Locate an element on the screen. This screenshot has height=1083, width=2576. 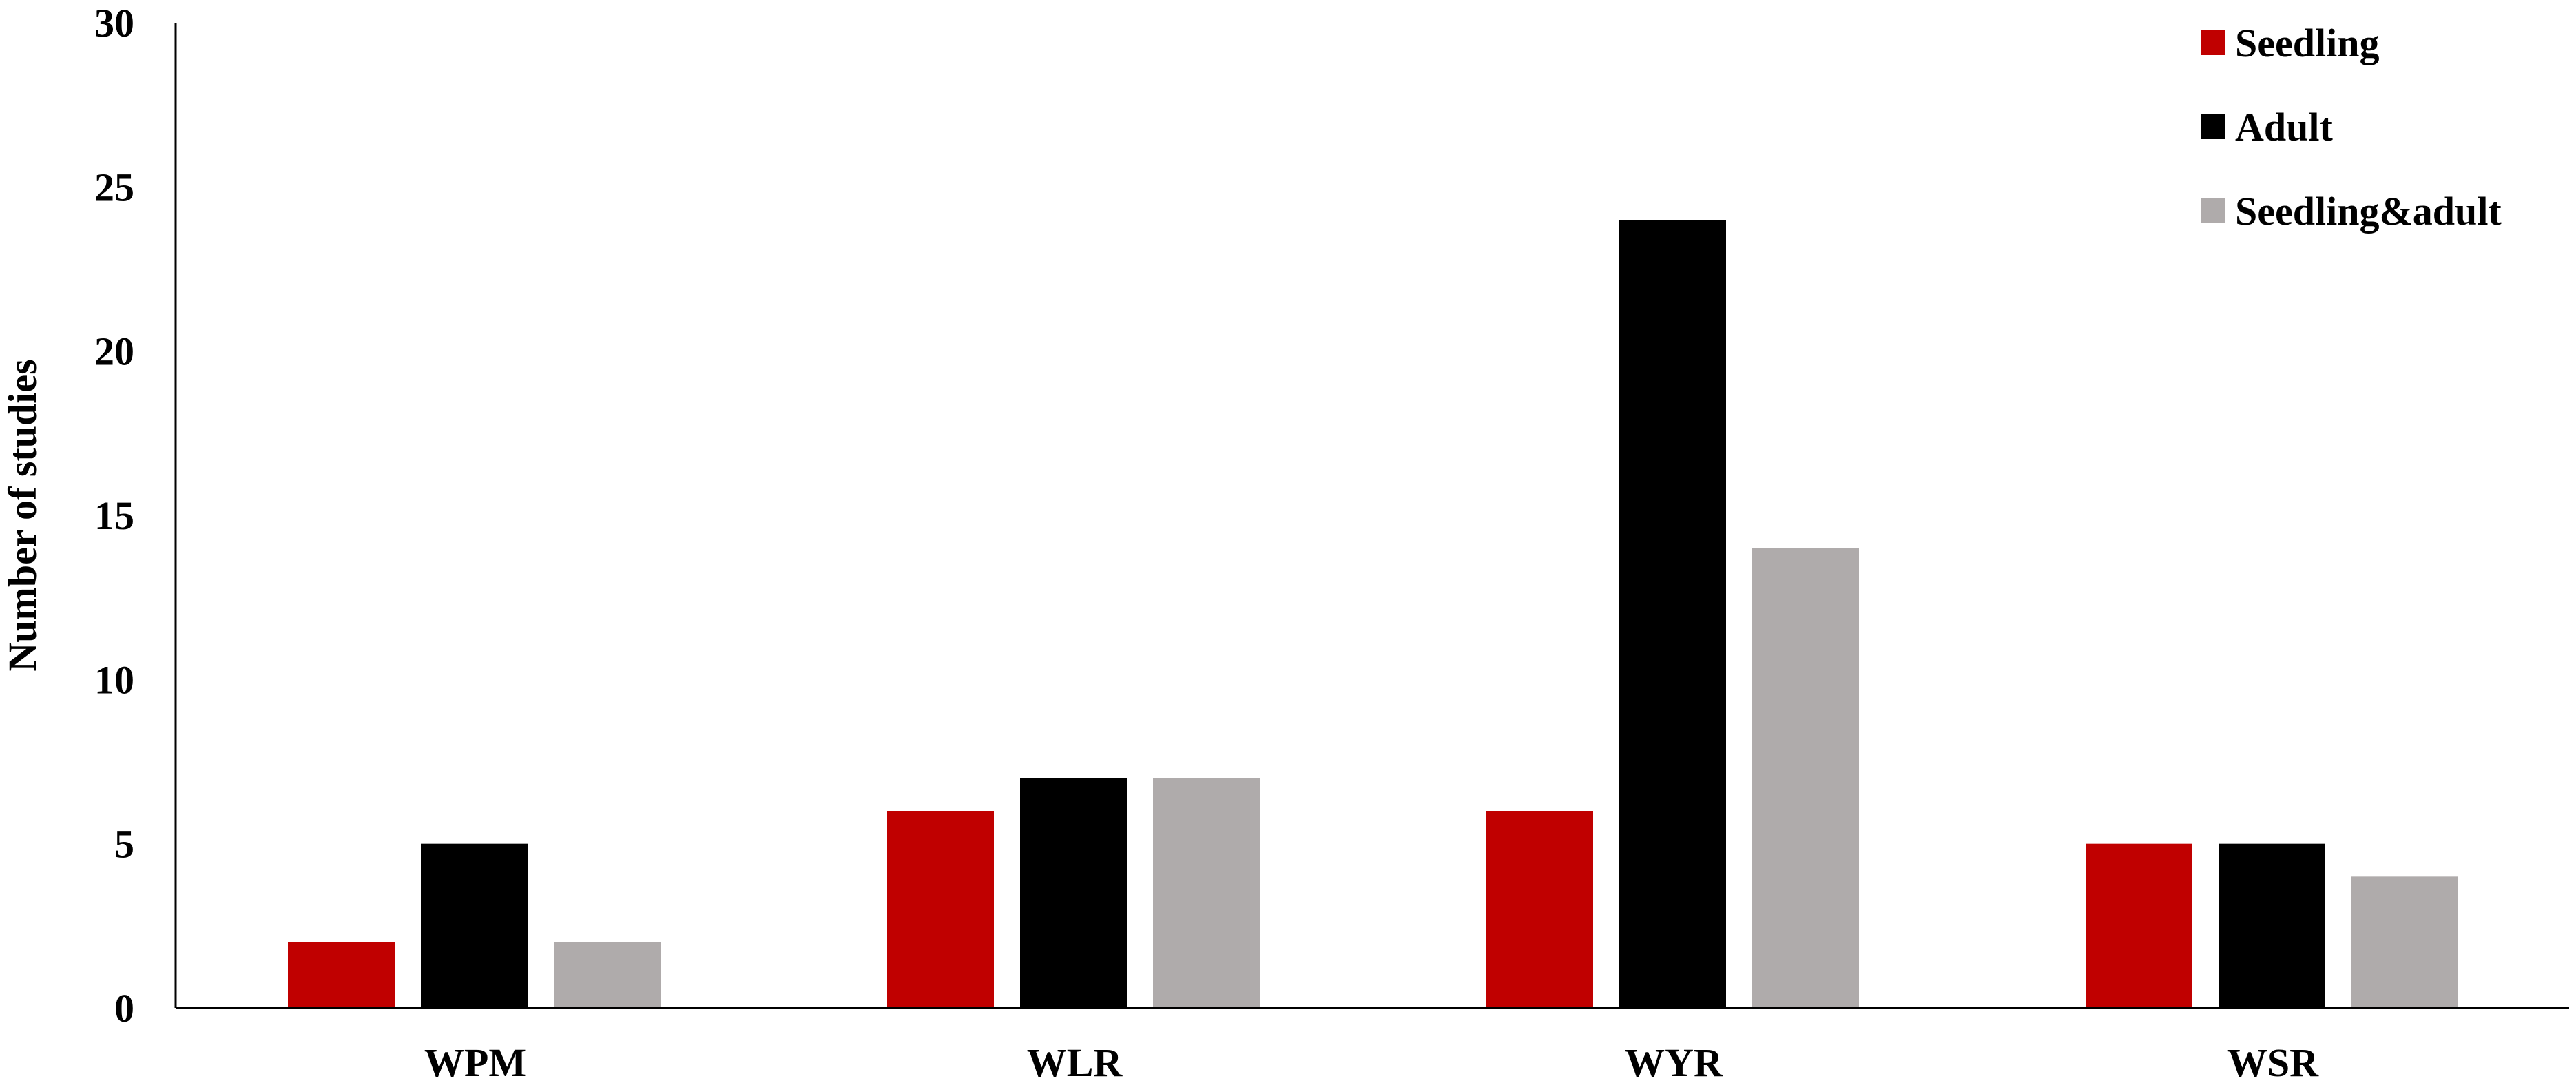
y-tick-label: 15 is located at coordinates (114, 515).